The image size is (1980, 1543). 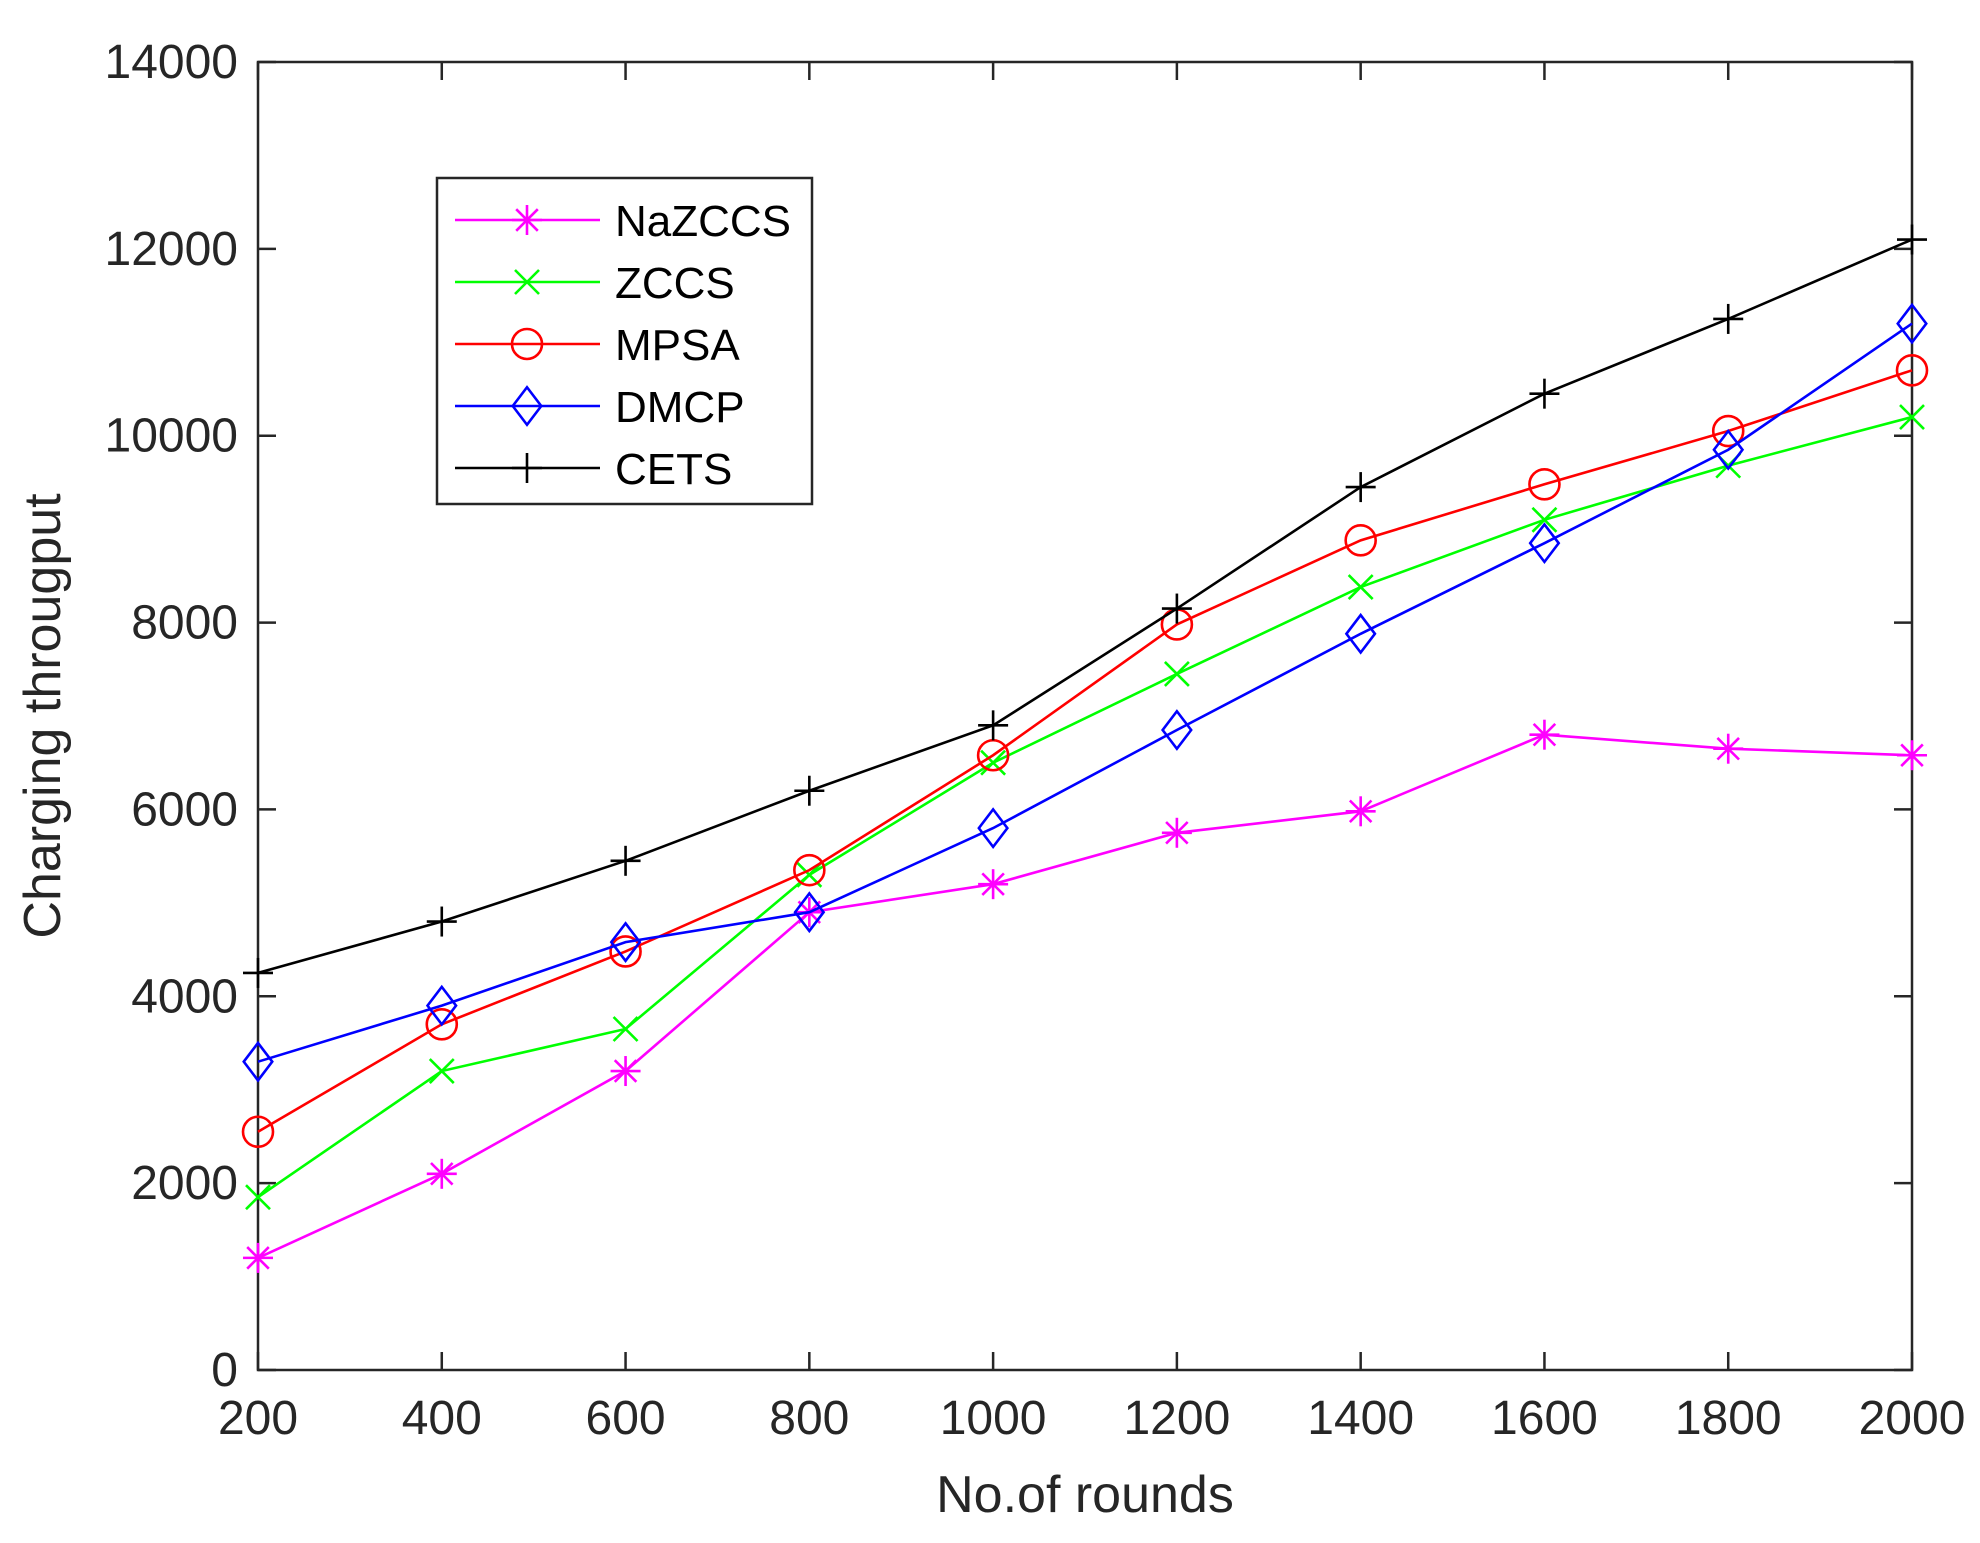 I want to click on legend-label-mpsa: MPSA, so click(x=677, y=345).